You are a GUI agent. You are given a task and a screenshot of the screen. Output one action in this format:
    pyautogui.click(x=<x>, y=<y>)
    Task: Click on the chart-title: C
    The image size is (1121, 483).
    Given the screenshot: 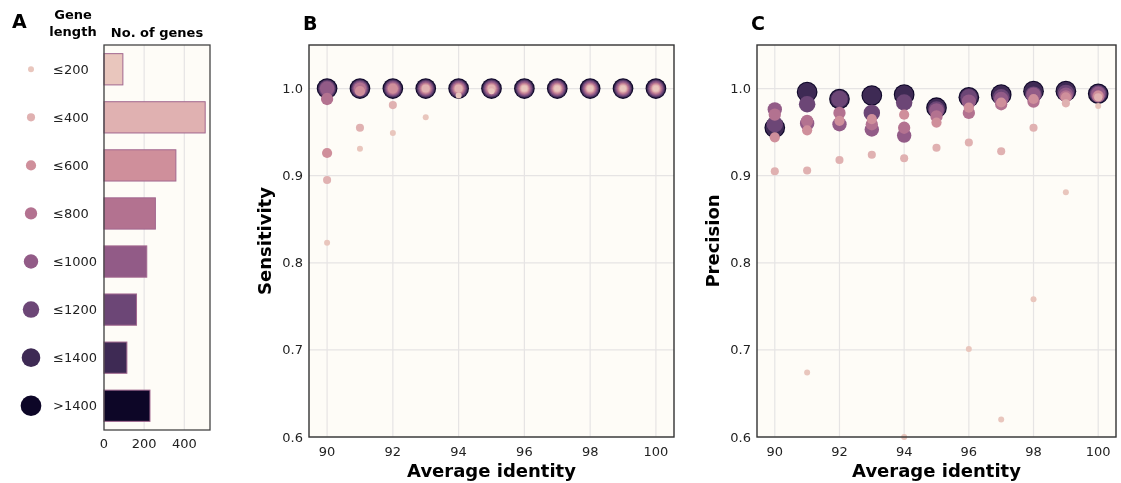 What is the action you would take?
    pyautogui.click(x=758, y=23)
    